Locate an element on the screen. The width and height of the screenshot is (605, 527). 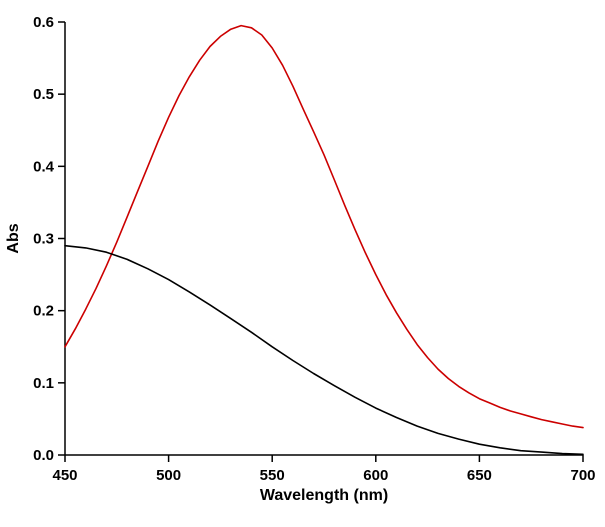
y-tick-label: 0.3 is located at coordinates (43, 239).